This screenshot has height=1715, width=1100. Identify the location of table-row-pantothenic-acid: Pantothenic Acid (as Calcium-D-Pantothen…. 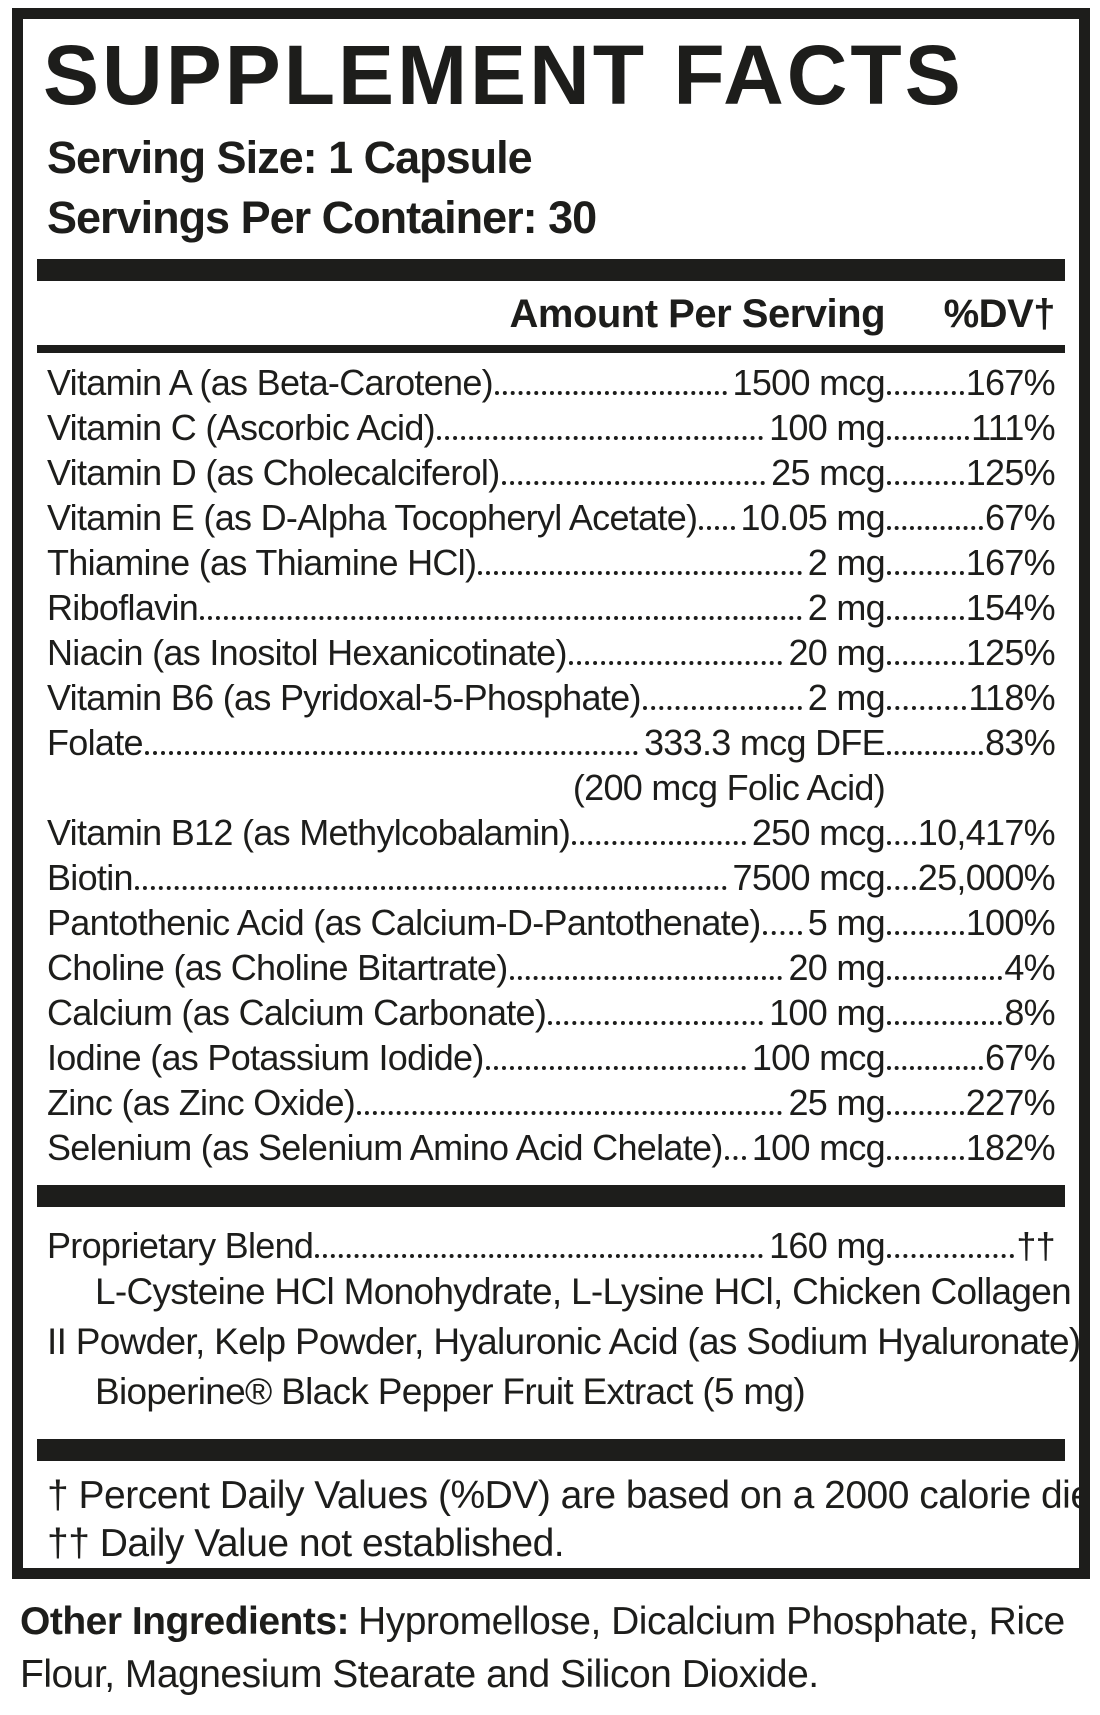
(551, 921).